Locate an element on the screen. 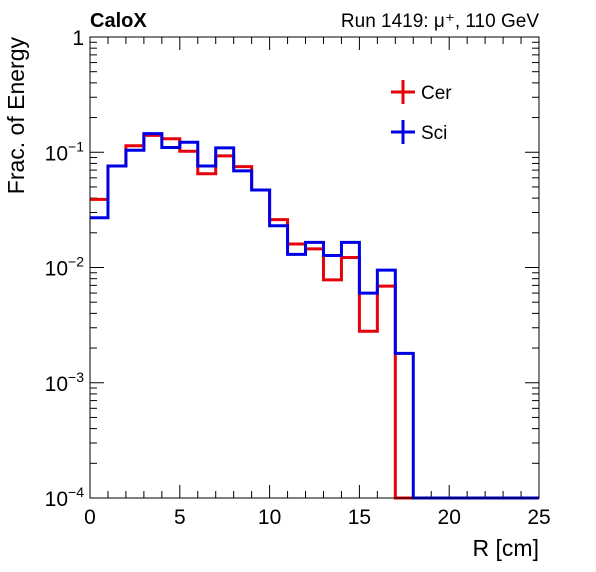 The width and height of the screenshot is (596, 572). experiment-label: CaloX is located at coordinates (118, 21).